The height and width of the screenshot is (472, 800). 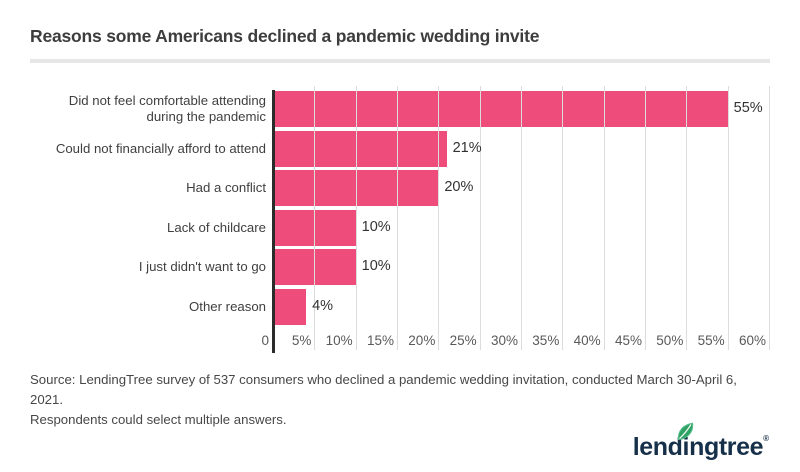 I want to click on registered-mark: ®, so click(x=766, y=438).